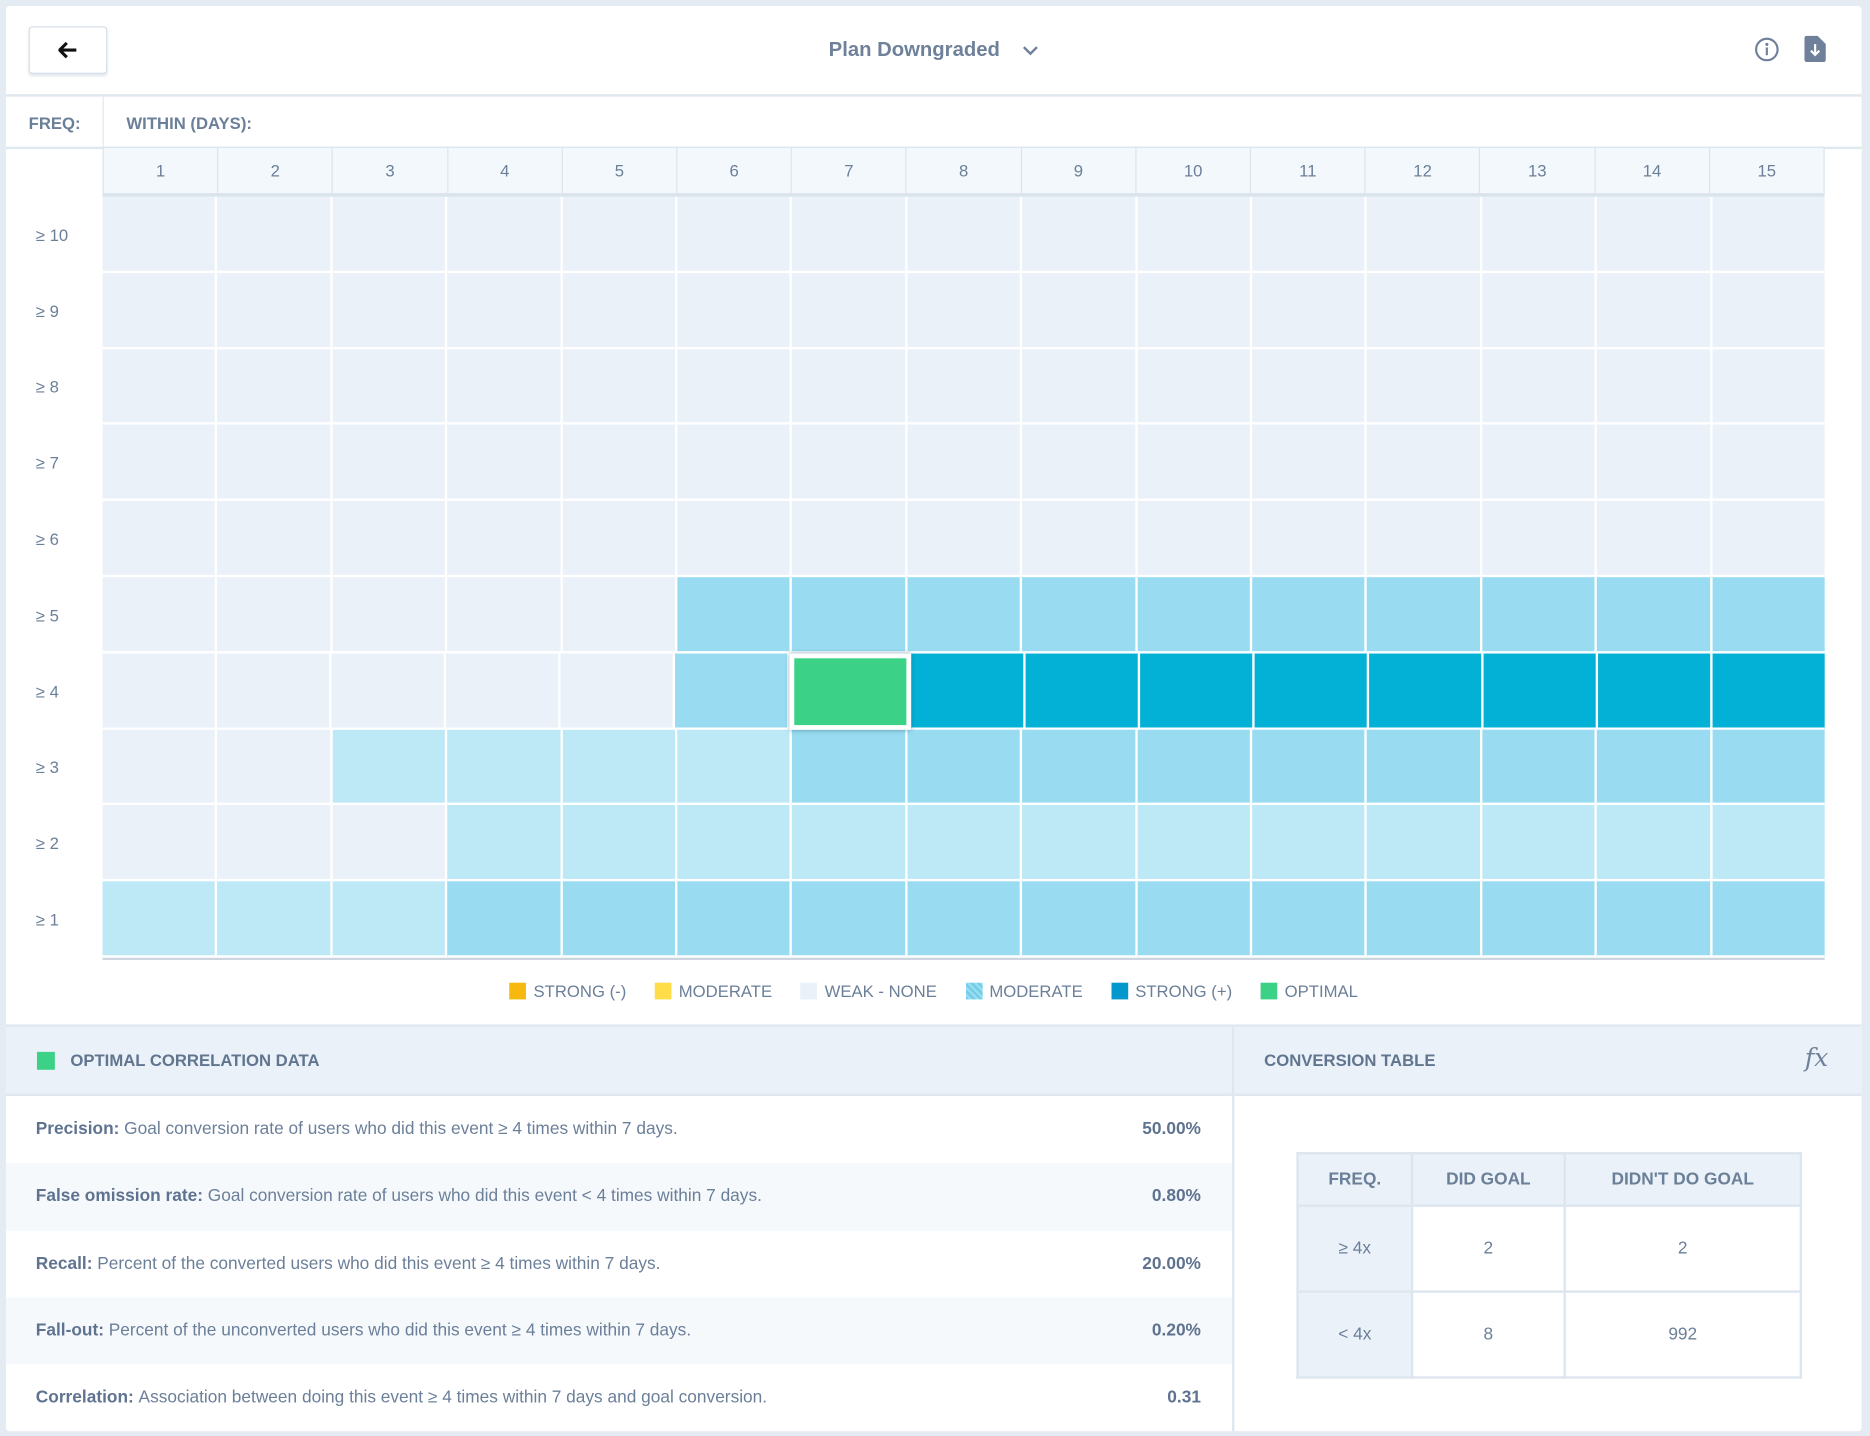 This screenshot has height=1436, width=1870. What do you see at coordinates (850, 691) in the screenshot?
I see `heatmap-cell-optimal` at bounding box center [850, 691].